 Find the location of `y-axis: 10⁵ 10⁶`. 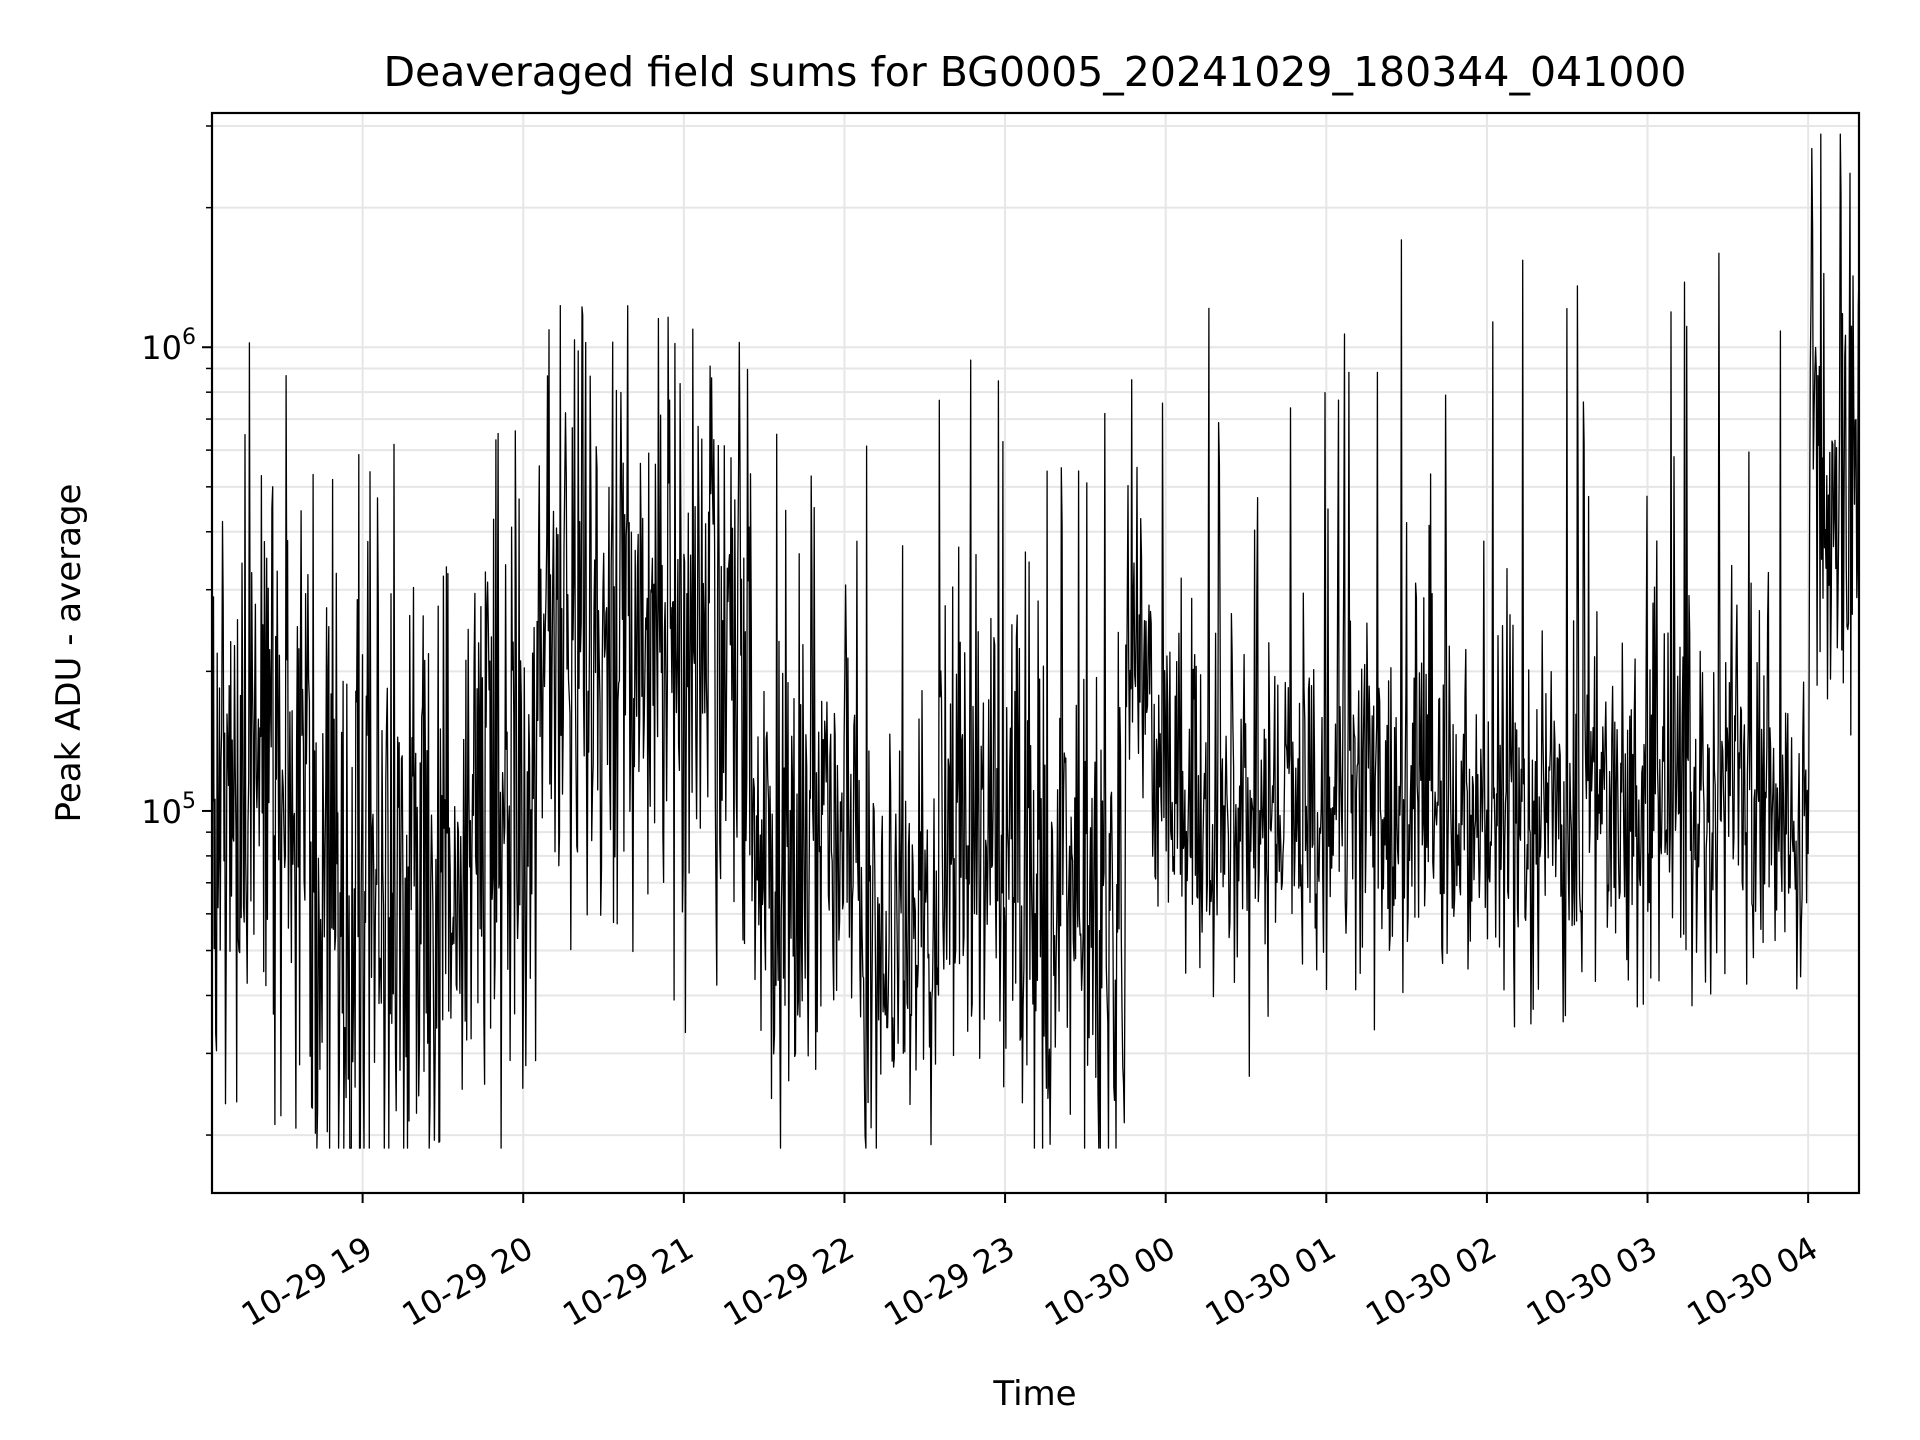

y-axis: 10⁵ 10⁶ is located at coordinates (176, 630).